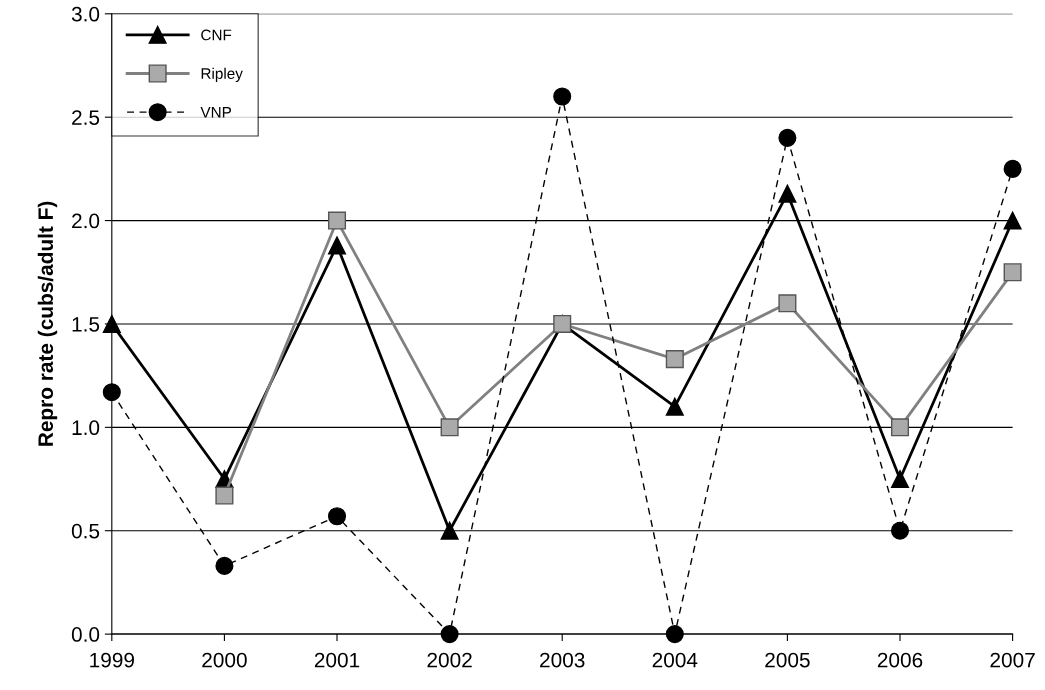 The height and width of the screenshot is (690, 1045). I want to click on x-tick-label: 2000, so click(224, 660).